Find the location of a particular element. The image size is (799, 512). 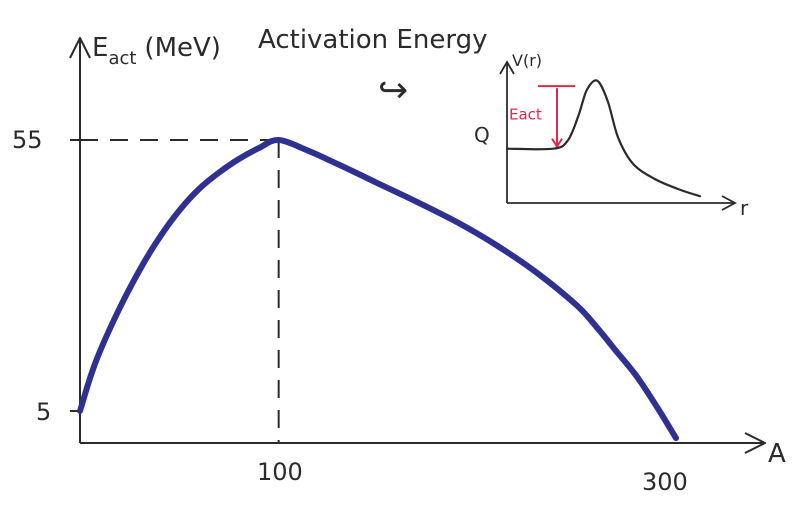

inset-x-axis-label: r is located at coordinates (744, 208).